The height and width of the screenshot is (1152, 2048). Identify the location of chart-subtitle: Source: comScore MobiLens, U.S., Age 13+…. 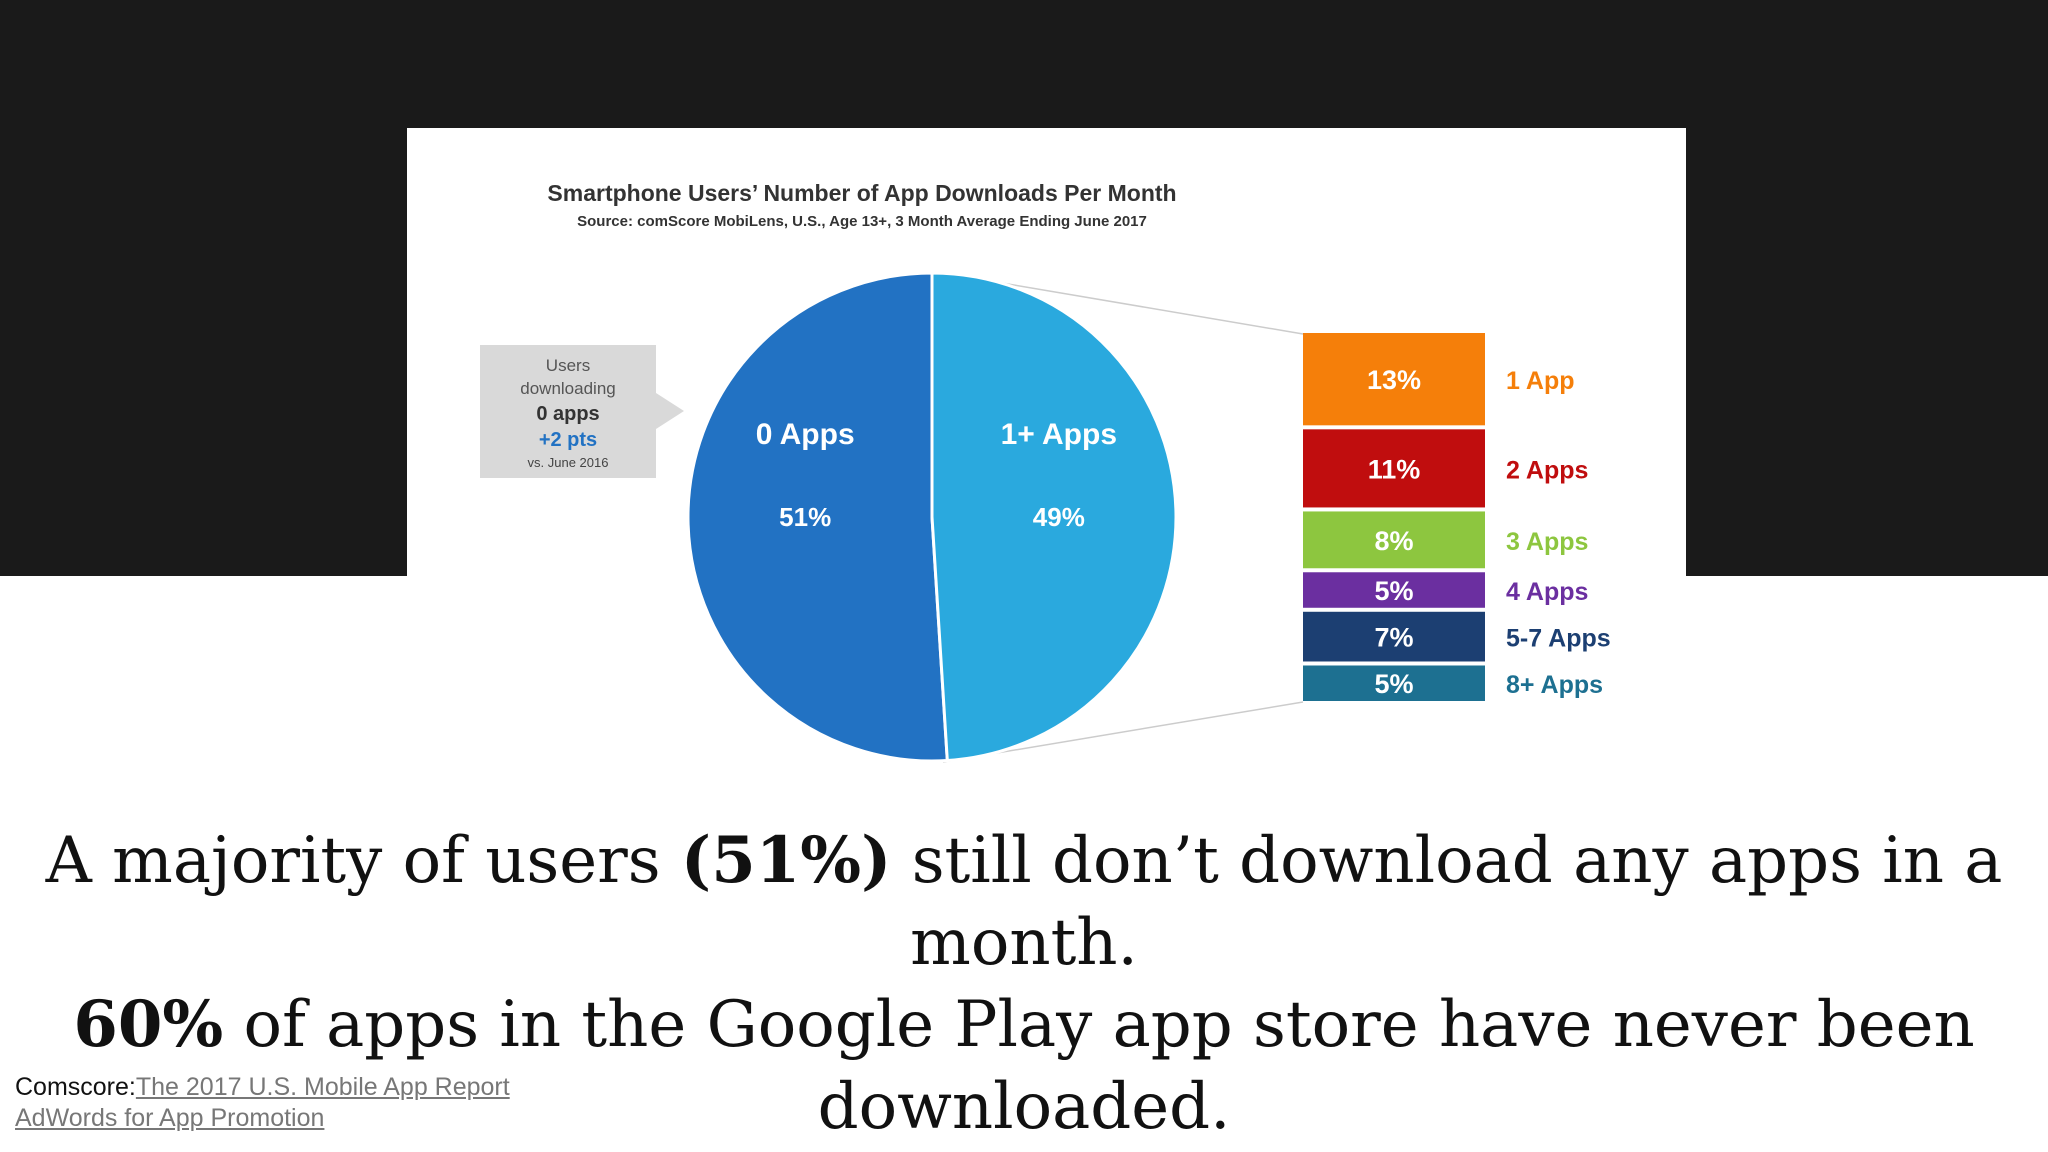
(862, 221).